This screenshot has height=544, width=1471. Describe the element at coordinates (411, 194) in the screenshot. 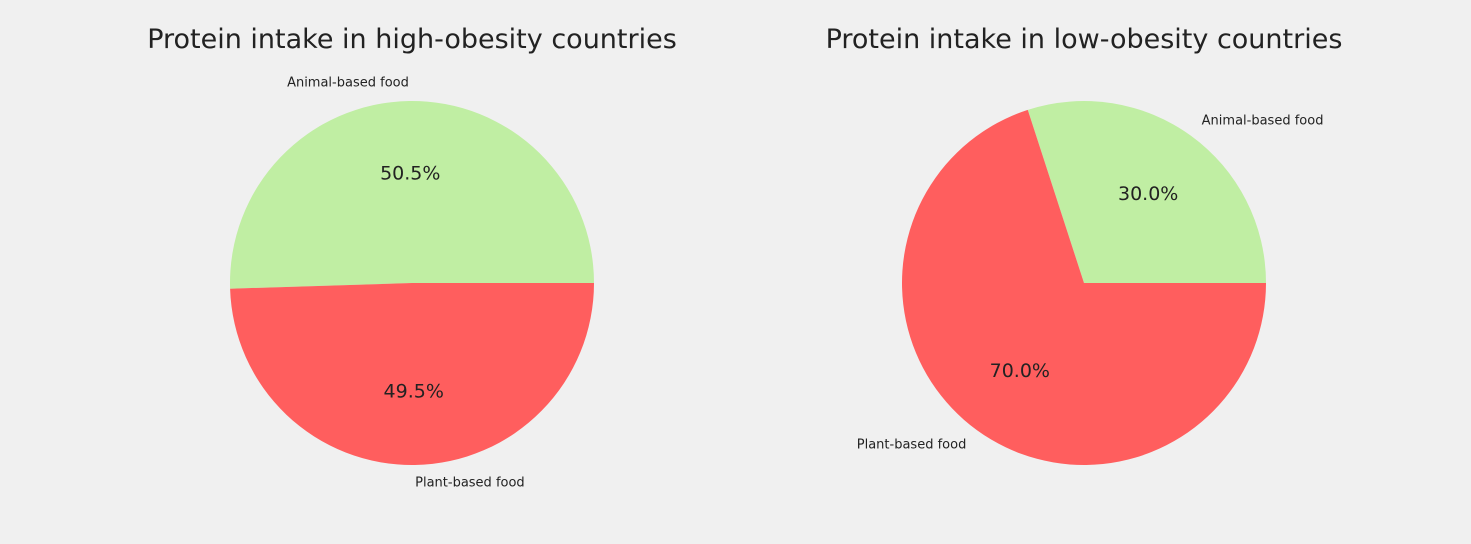

I see `pie-slice-high-obesity-animal-based-food` at that location.